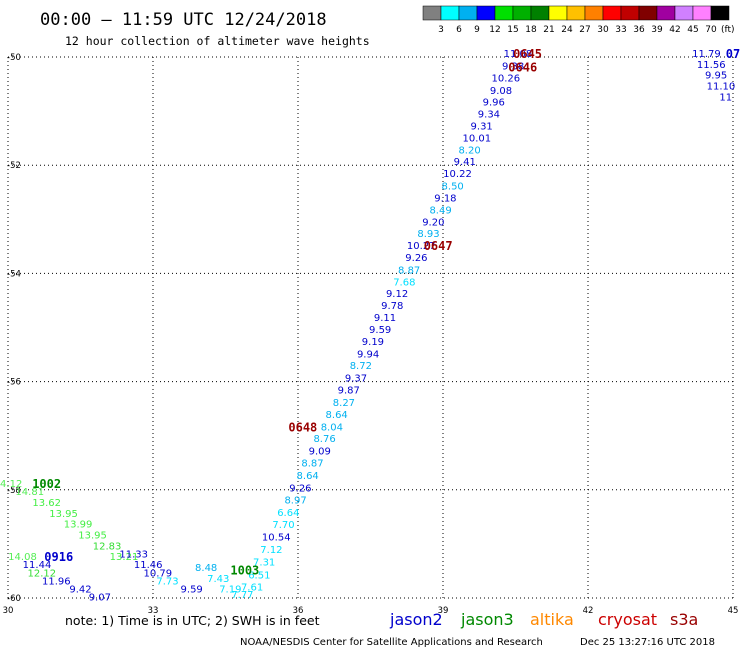 The height and width of the screenshot is (650, 740). What do you see at coordinates (477, 30) in the screenshot?
I see `colorbar-label: 9` at bounding box center [477, 30].